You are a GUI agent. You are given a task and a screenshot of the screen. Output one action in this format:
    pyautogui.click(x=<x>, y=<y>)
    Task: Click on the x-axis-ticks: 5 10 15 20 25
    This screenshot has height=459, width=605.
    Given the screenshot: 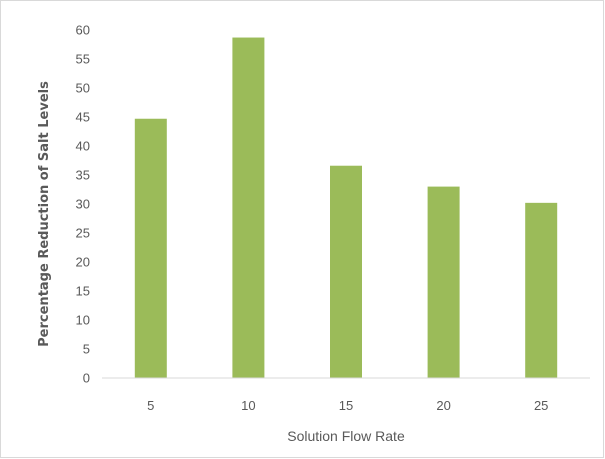 What is the action you would take?
    pyautogui.click(x=347, y=405)
    